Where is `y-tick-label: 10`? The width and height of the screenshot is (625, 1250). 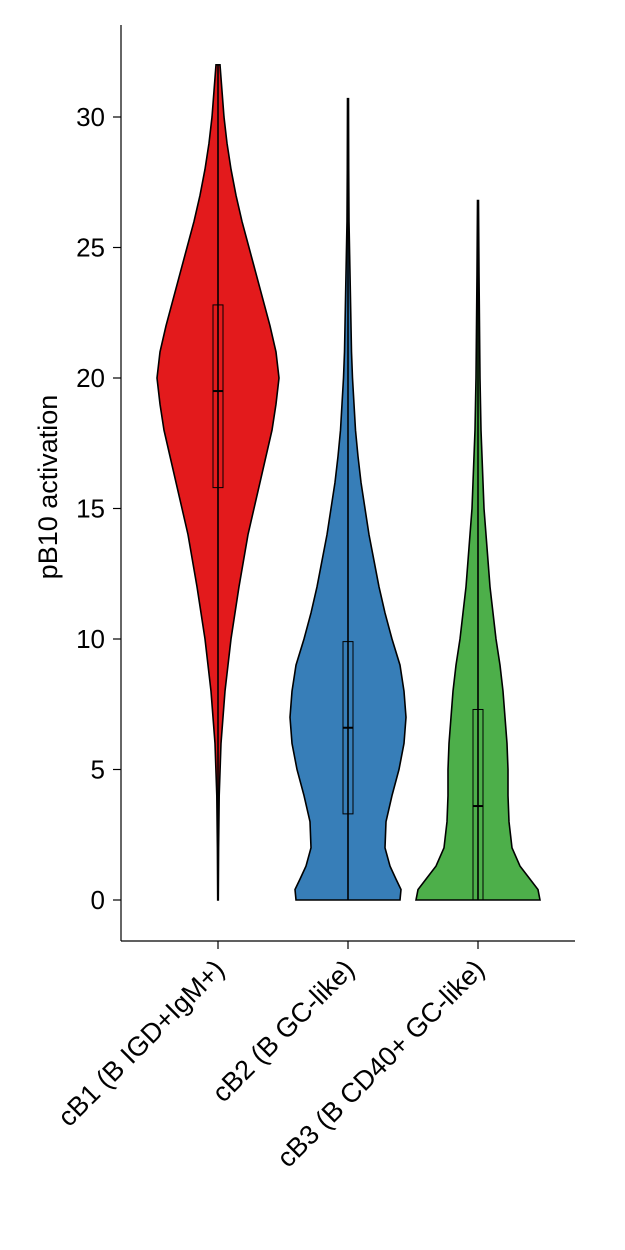 y-tick-label: 10 is located at coordinates (90, 639).